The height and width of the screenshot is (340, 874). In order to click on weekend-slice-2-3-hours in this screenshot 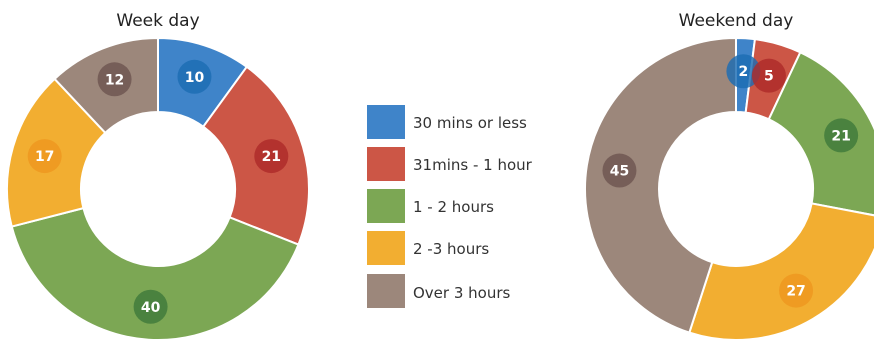, I will do `click(781, 271)`.